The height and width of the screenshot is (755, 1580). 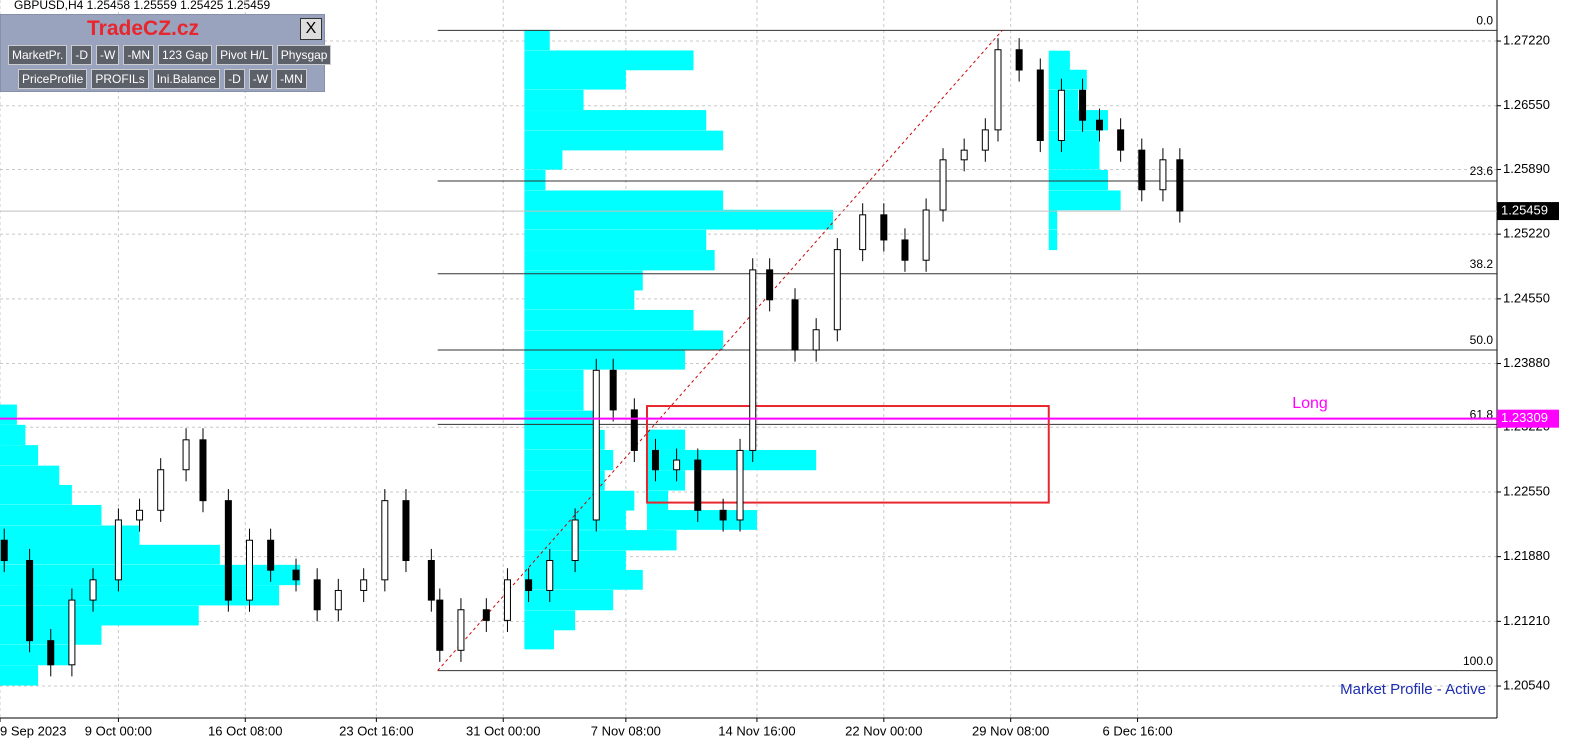 What do you see at coordinates (53, 79) in the screenshot?
I see `panel-button: PriceProfile` at bounding box center [53, 79].